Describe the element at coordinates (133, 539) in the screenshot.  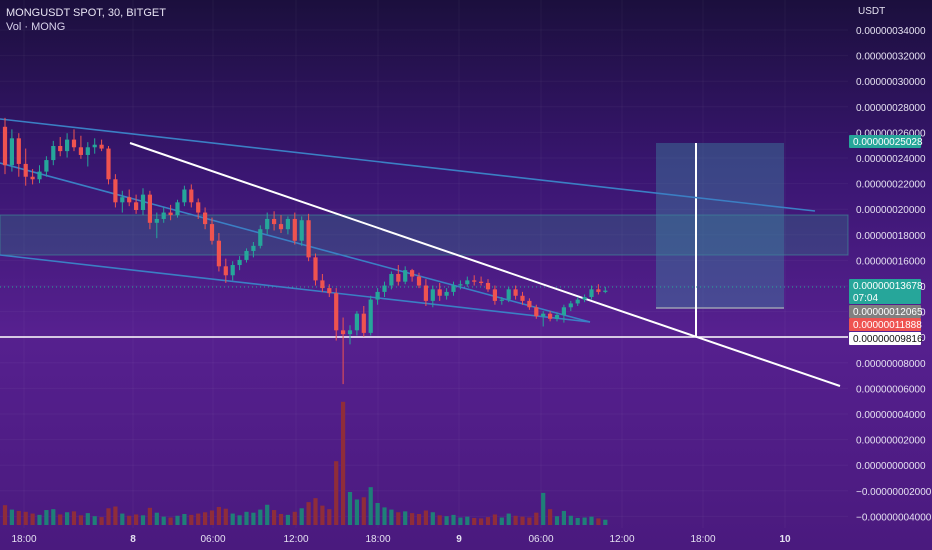
I see `x-tick-label: 8` at that location.